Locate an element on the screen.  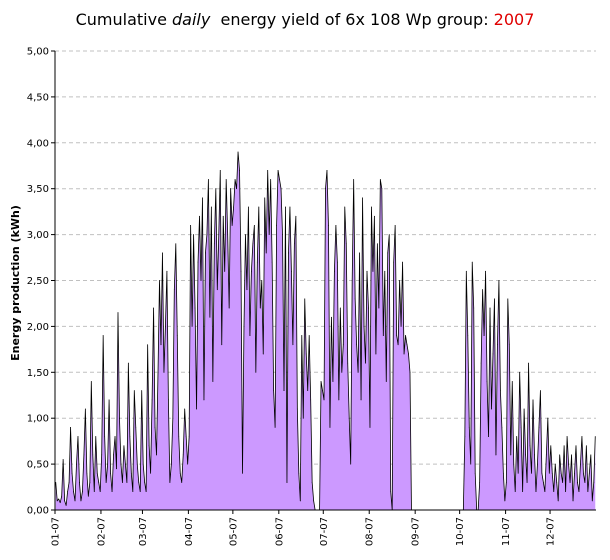
chart-title-year: 2007 is located at coordinates (514, 19).